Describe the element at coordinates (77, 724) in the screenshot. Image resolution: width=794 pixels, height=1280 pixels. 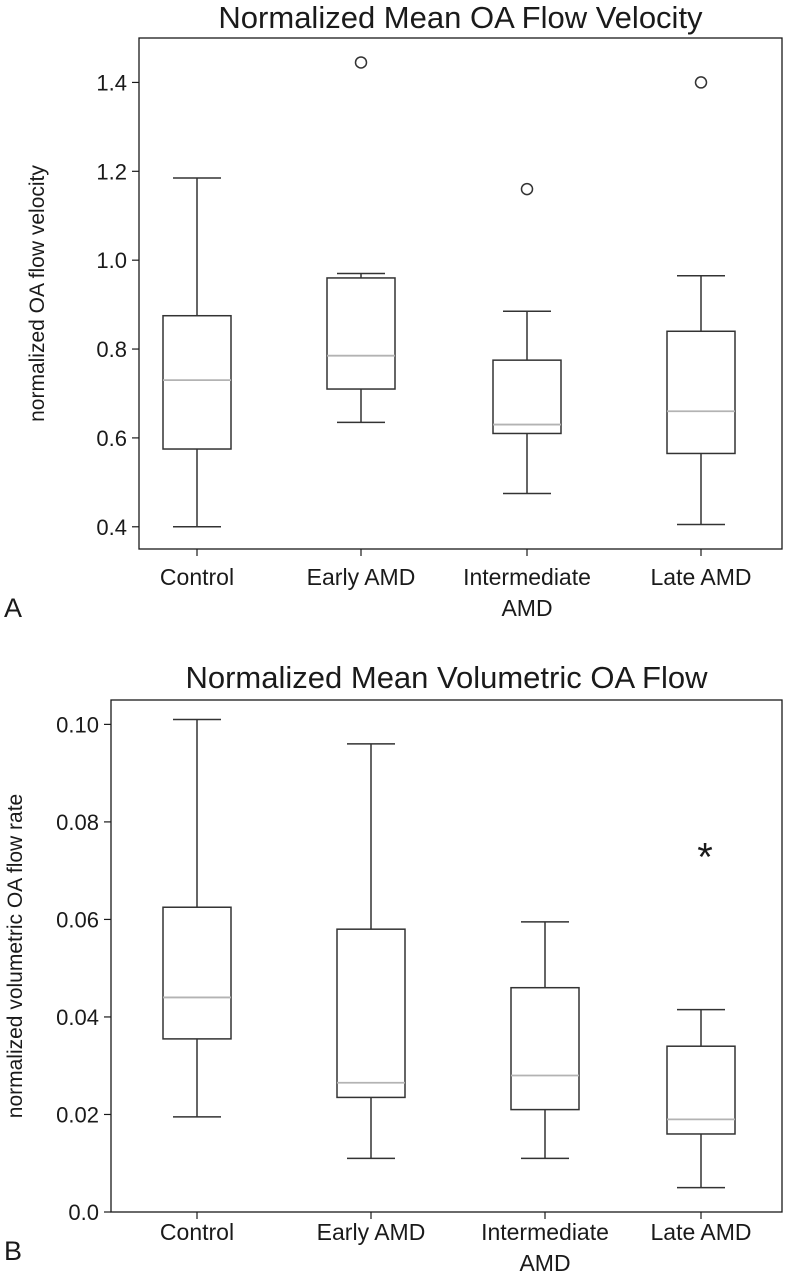
I see `y-tick-label: 0.10` at that location.